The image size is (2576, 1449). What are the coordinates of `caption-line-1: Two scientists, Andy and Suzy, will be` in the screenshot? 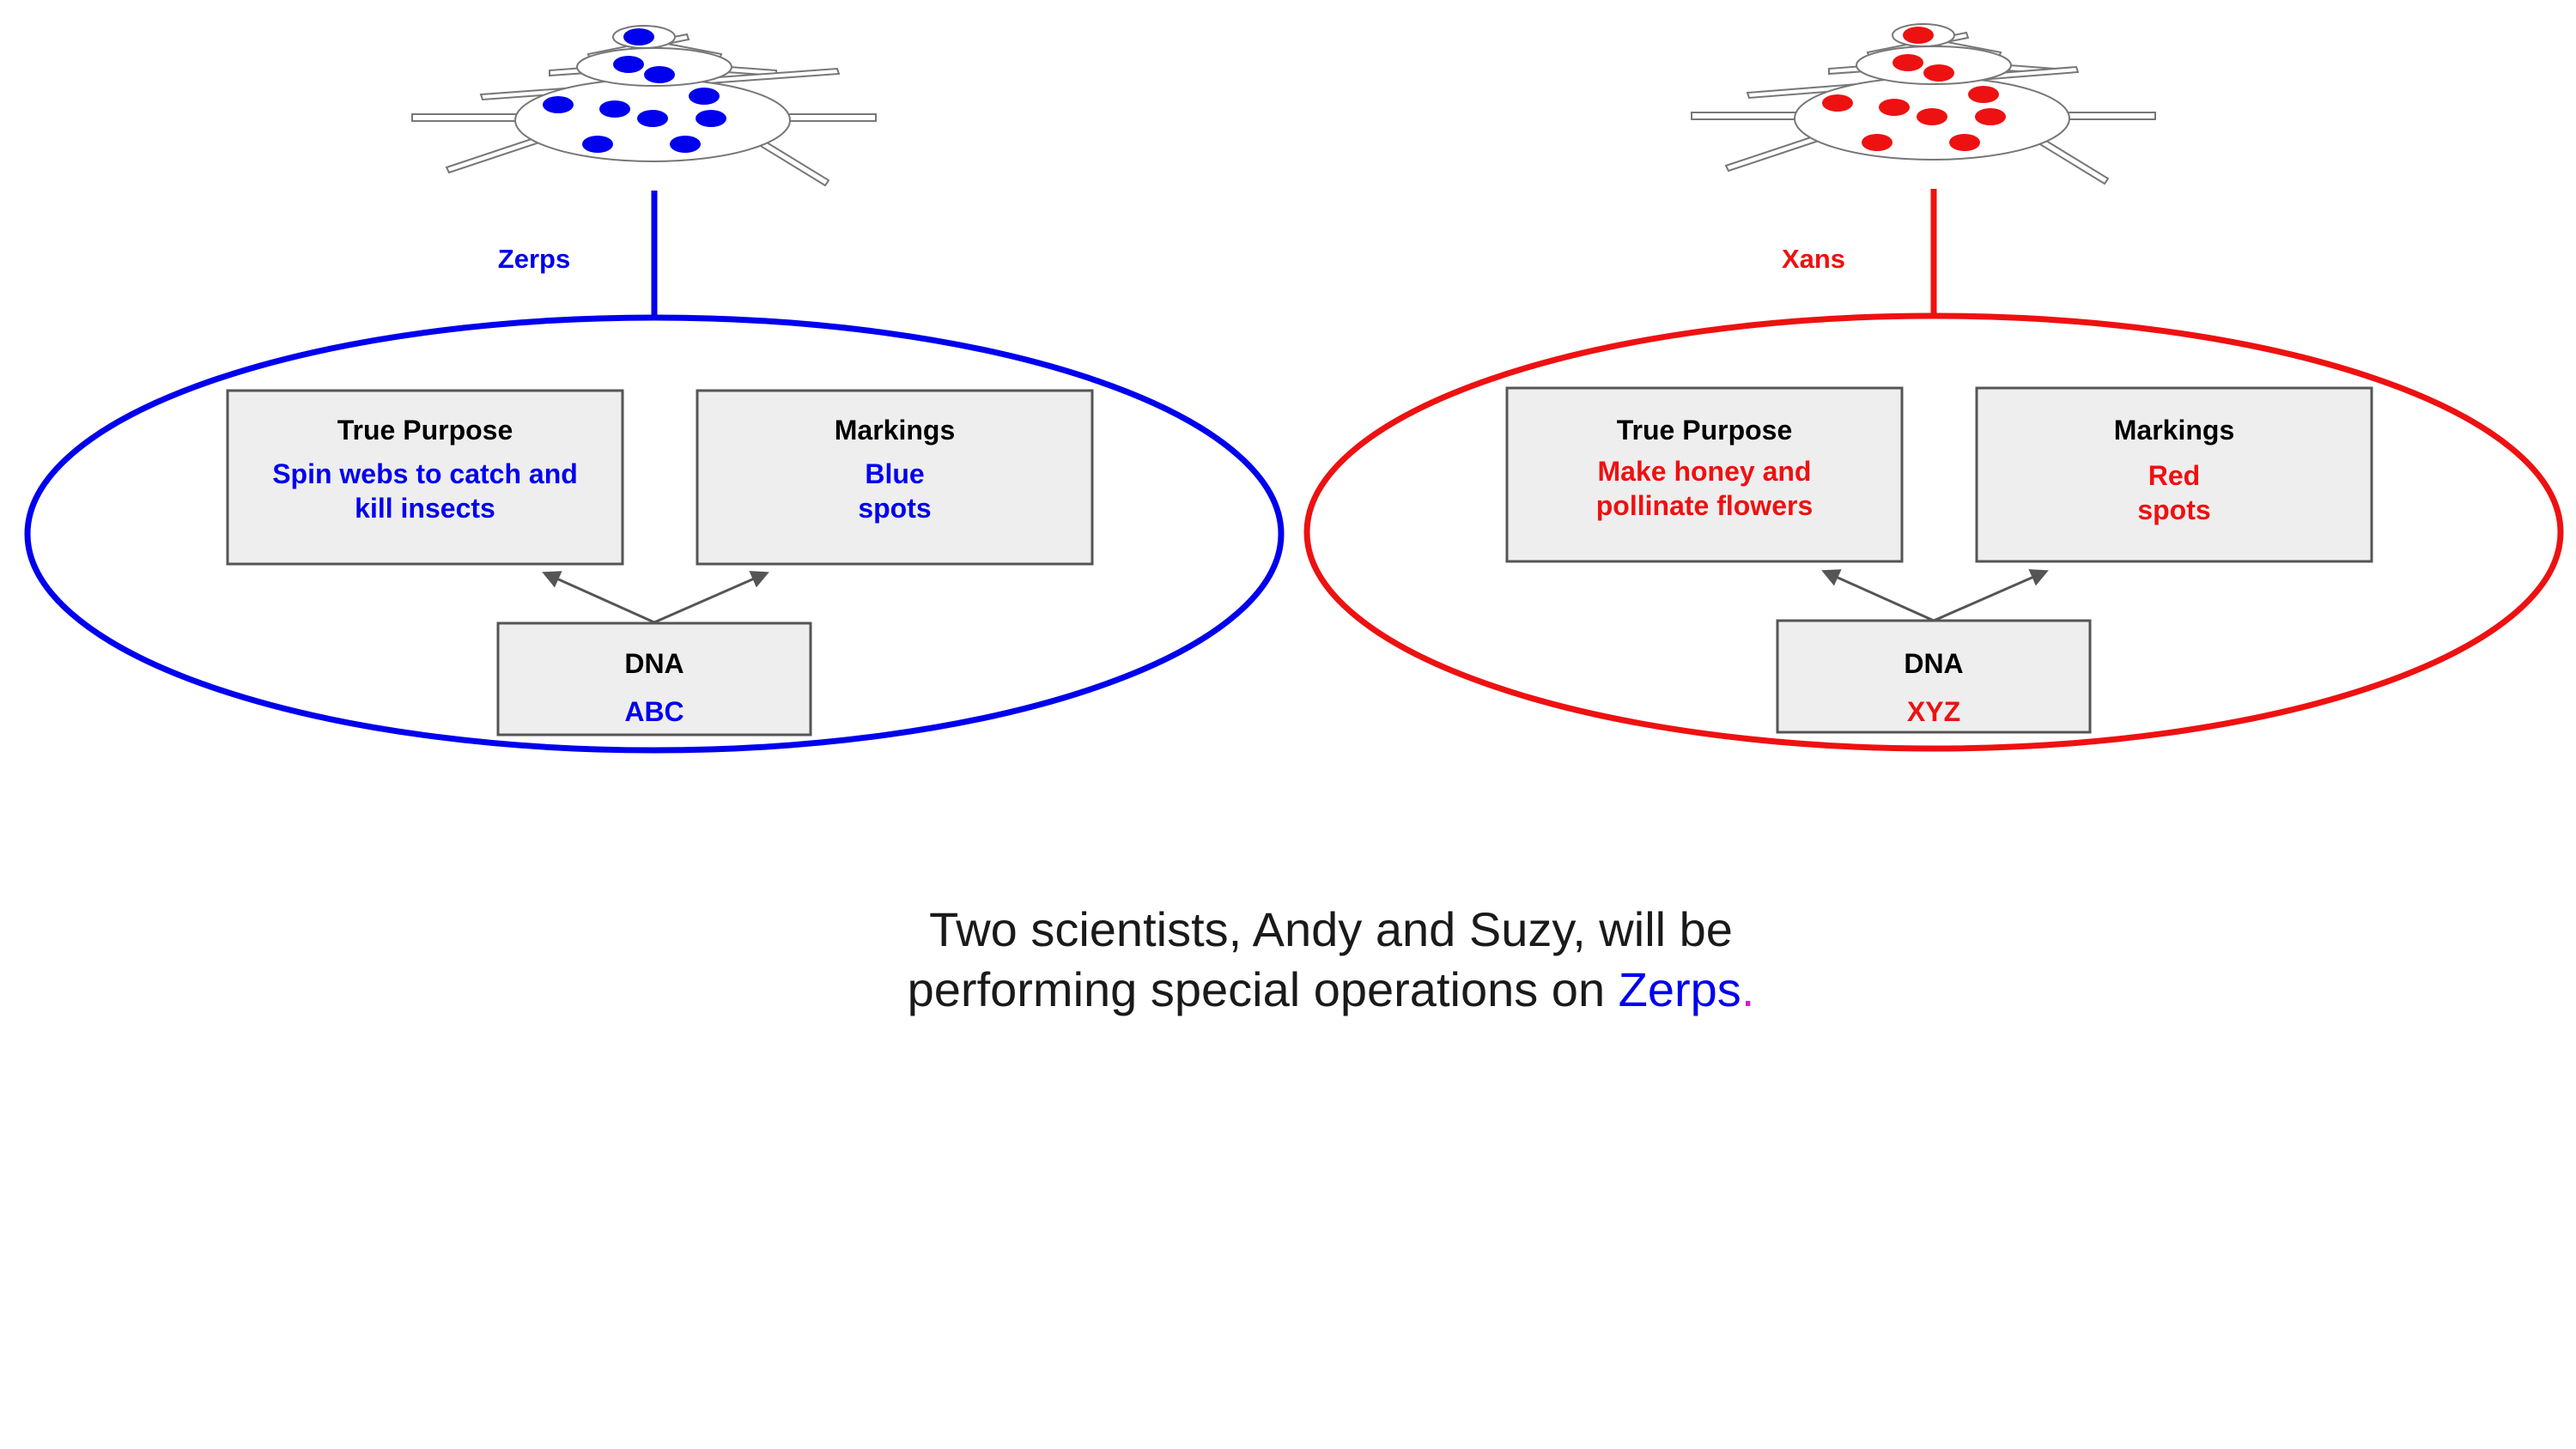 It's located at (1331, 929).